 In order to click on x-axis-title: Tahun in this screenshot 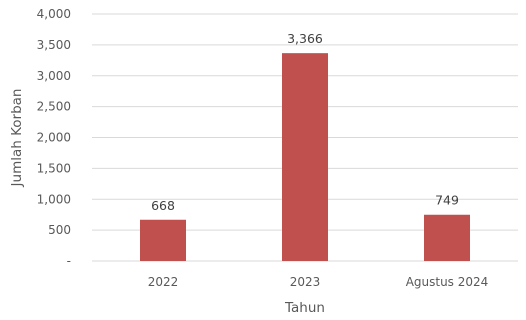, I will do `click(304, 308)`.